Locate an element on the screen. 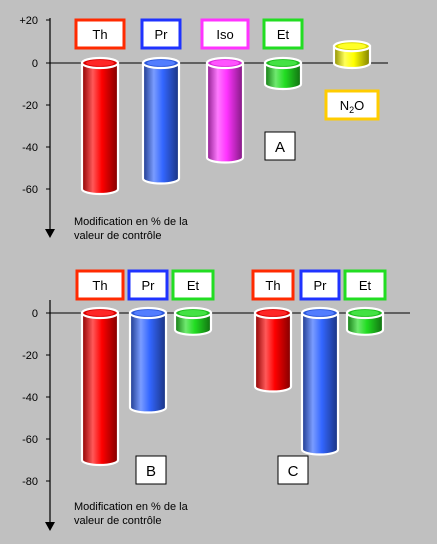 The height and width of the screenshot is (544, 437). panel-a-bar-et is located at coordinates (283, 73).